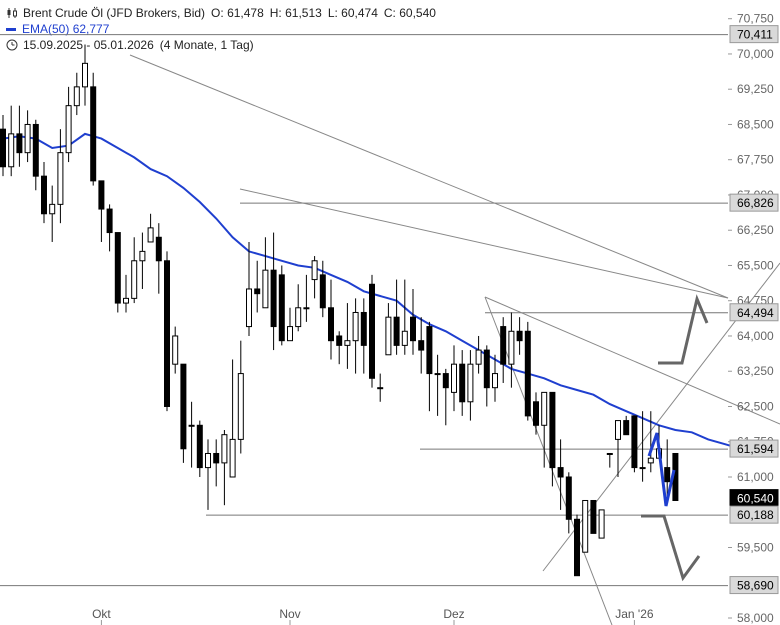 The width and height of the screenshot is (780, 625). What do you see at coordinates (755, 230) in the screenshot?
I see `price-tick-label: 66,250` at bounding box center [755, 230].